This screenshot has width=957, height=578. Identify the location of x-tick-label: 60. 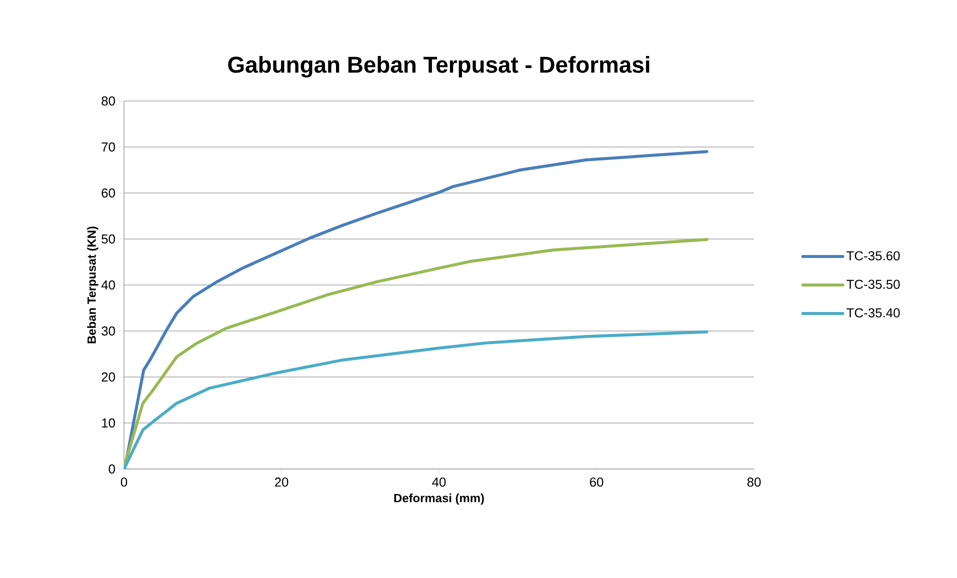
(597, 482).